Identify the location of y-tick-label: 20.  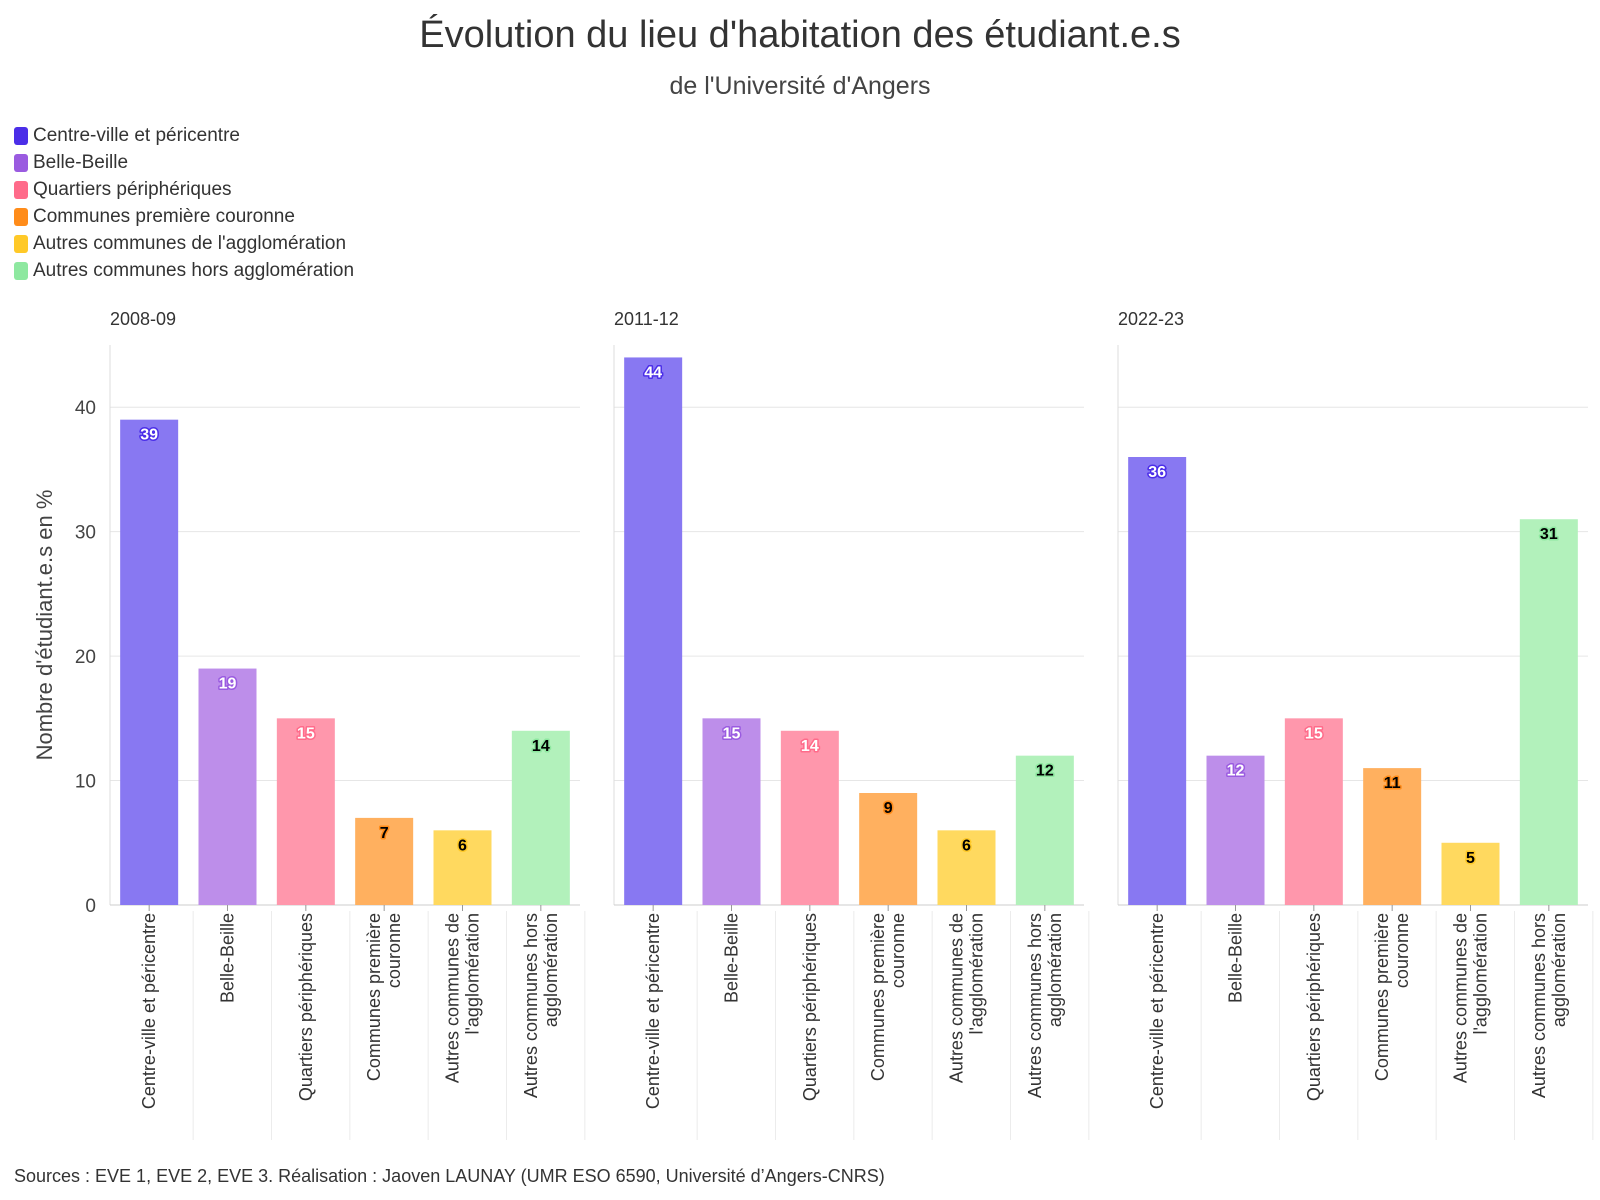
(85, 657).